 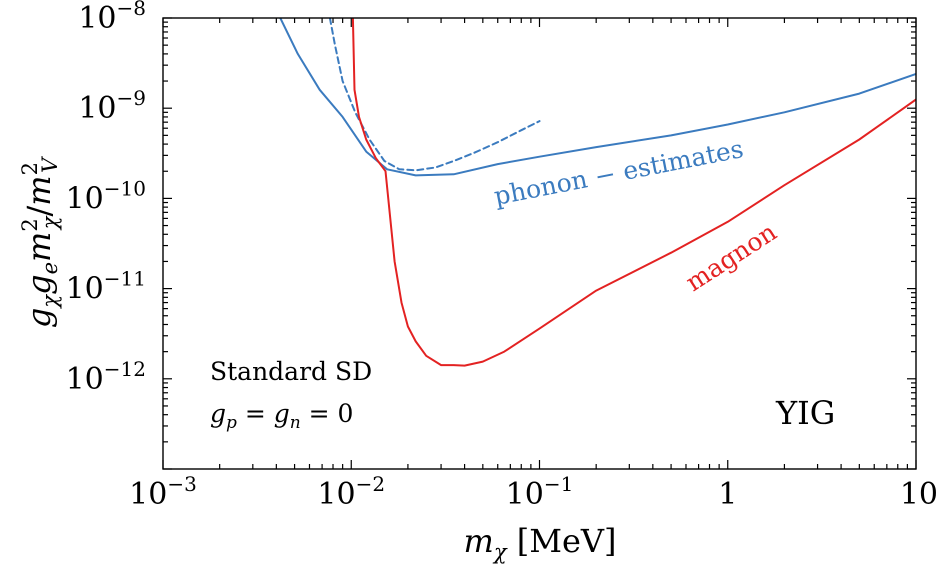 What do you see at coordinates (918, 494) in the screenshot?
I see `x-tick-label: 10` at bounding box center [918, 494].